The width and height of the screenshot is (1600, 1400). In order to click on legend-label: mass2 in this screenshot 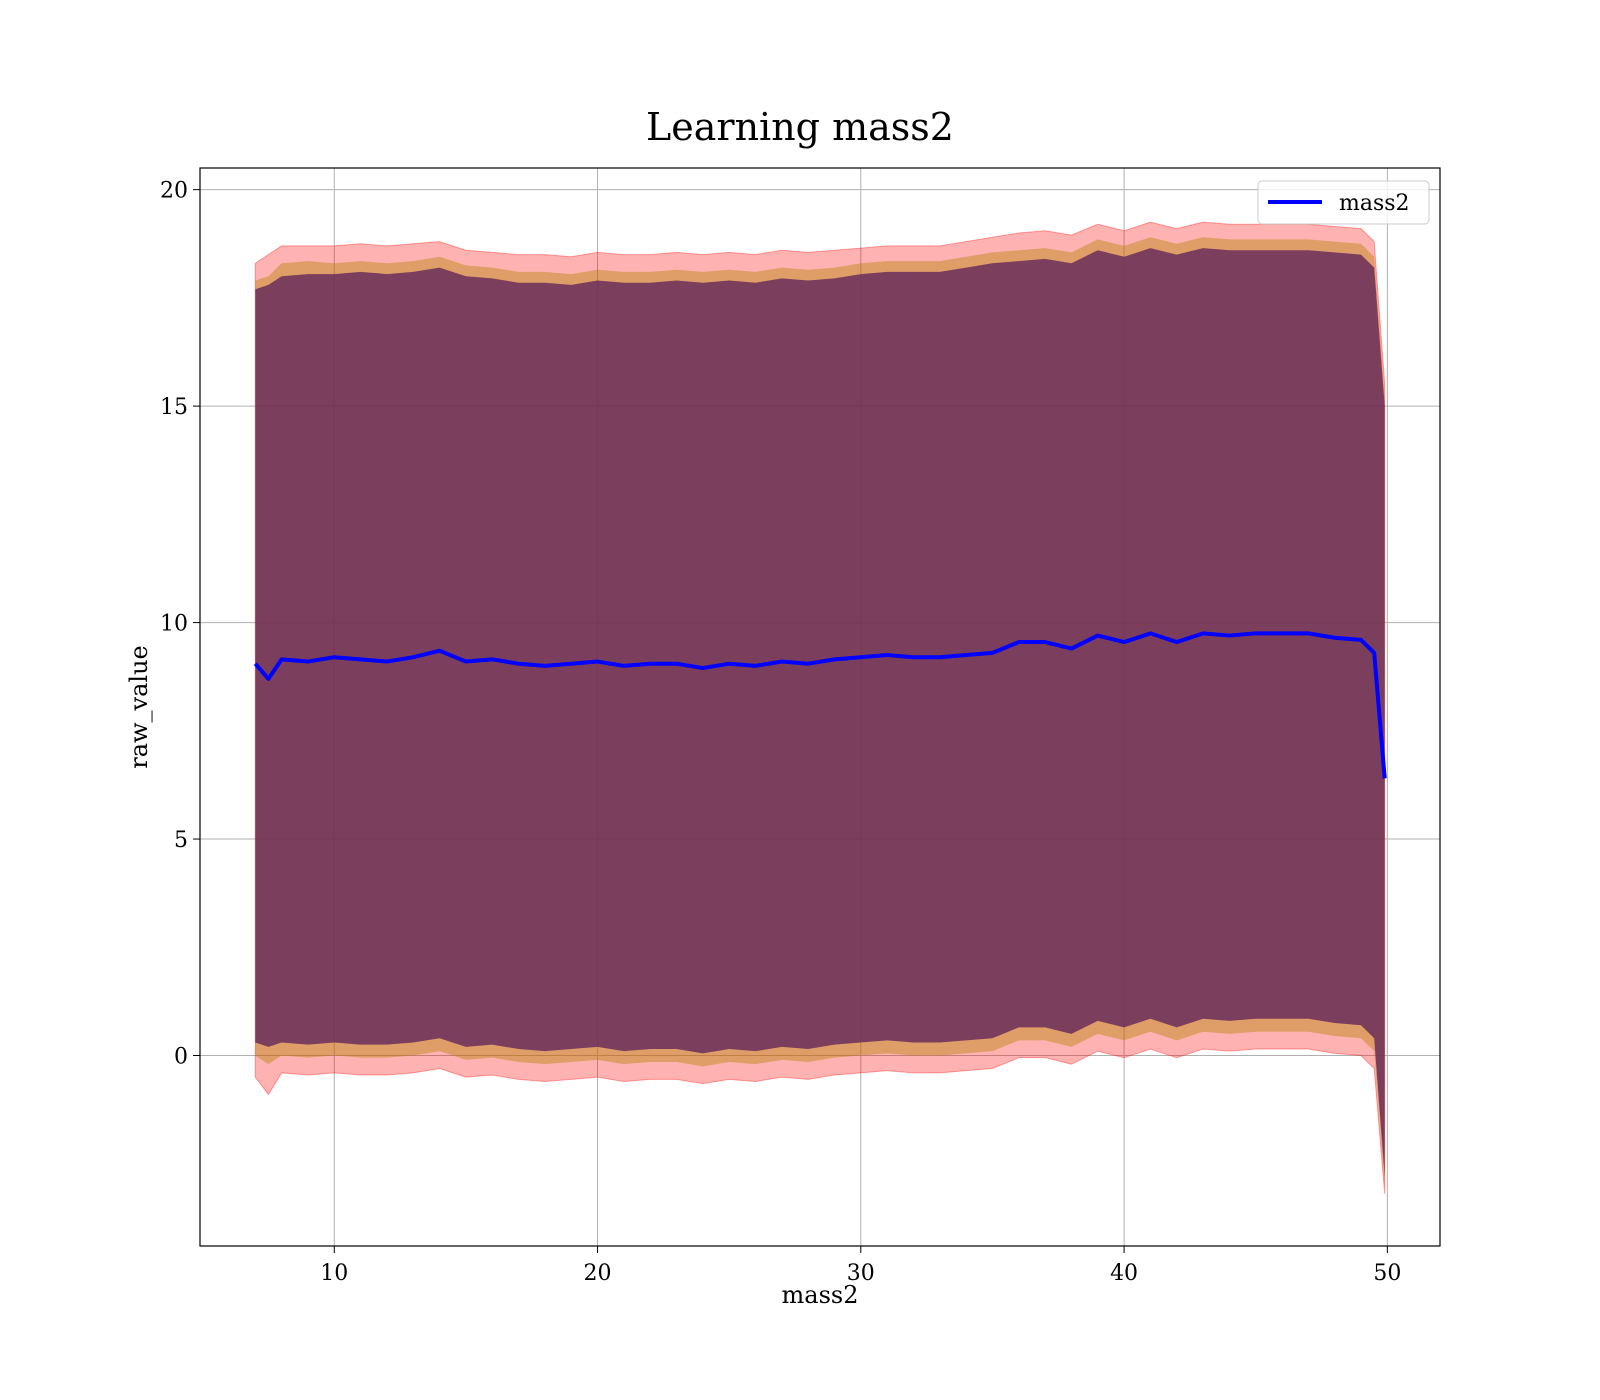, I will do `click(1374, 203)`.